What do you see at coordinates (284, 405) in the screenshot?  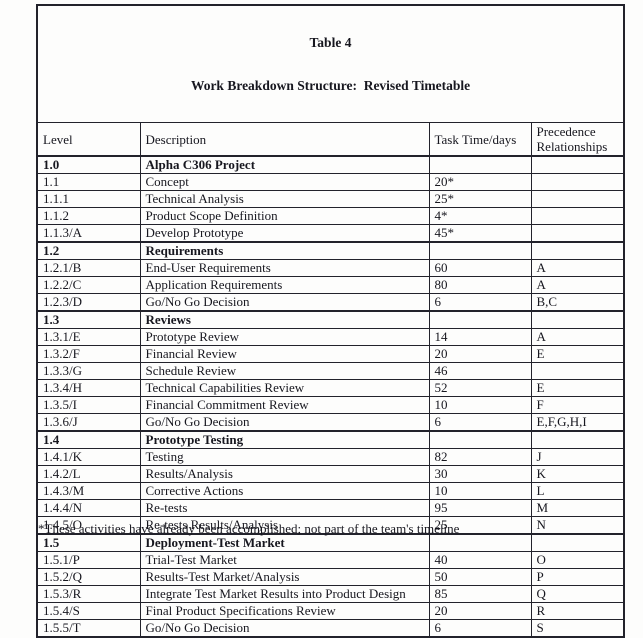 I see `cell-description: Financial Commitment Review` at bounding box center [284, 405].